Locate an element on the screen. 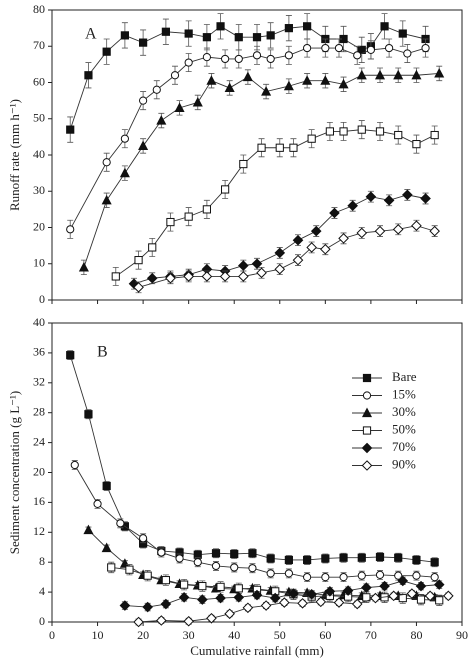  x-tick-label: 50 is located at coordinates (280, 635).